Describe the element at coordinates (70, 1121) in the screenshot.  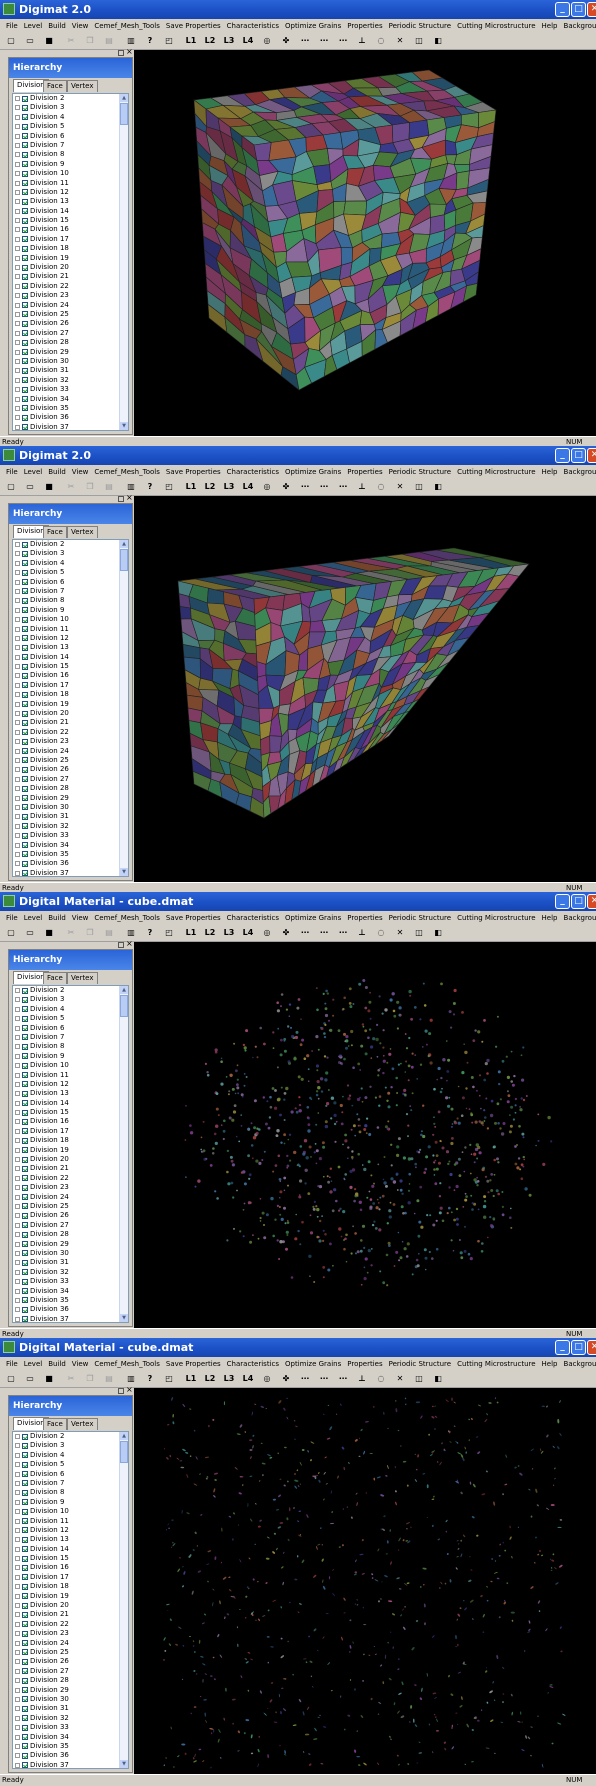
I see `tree-item: Division 16` at that location.